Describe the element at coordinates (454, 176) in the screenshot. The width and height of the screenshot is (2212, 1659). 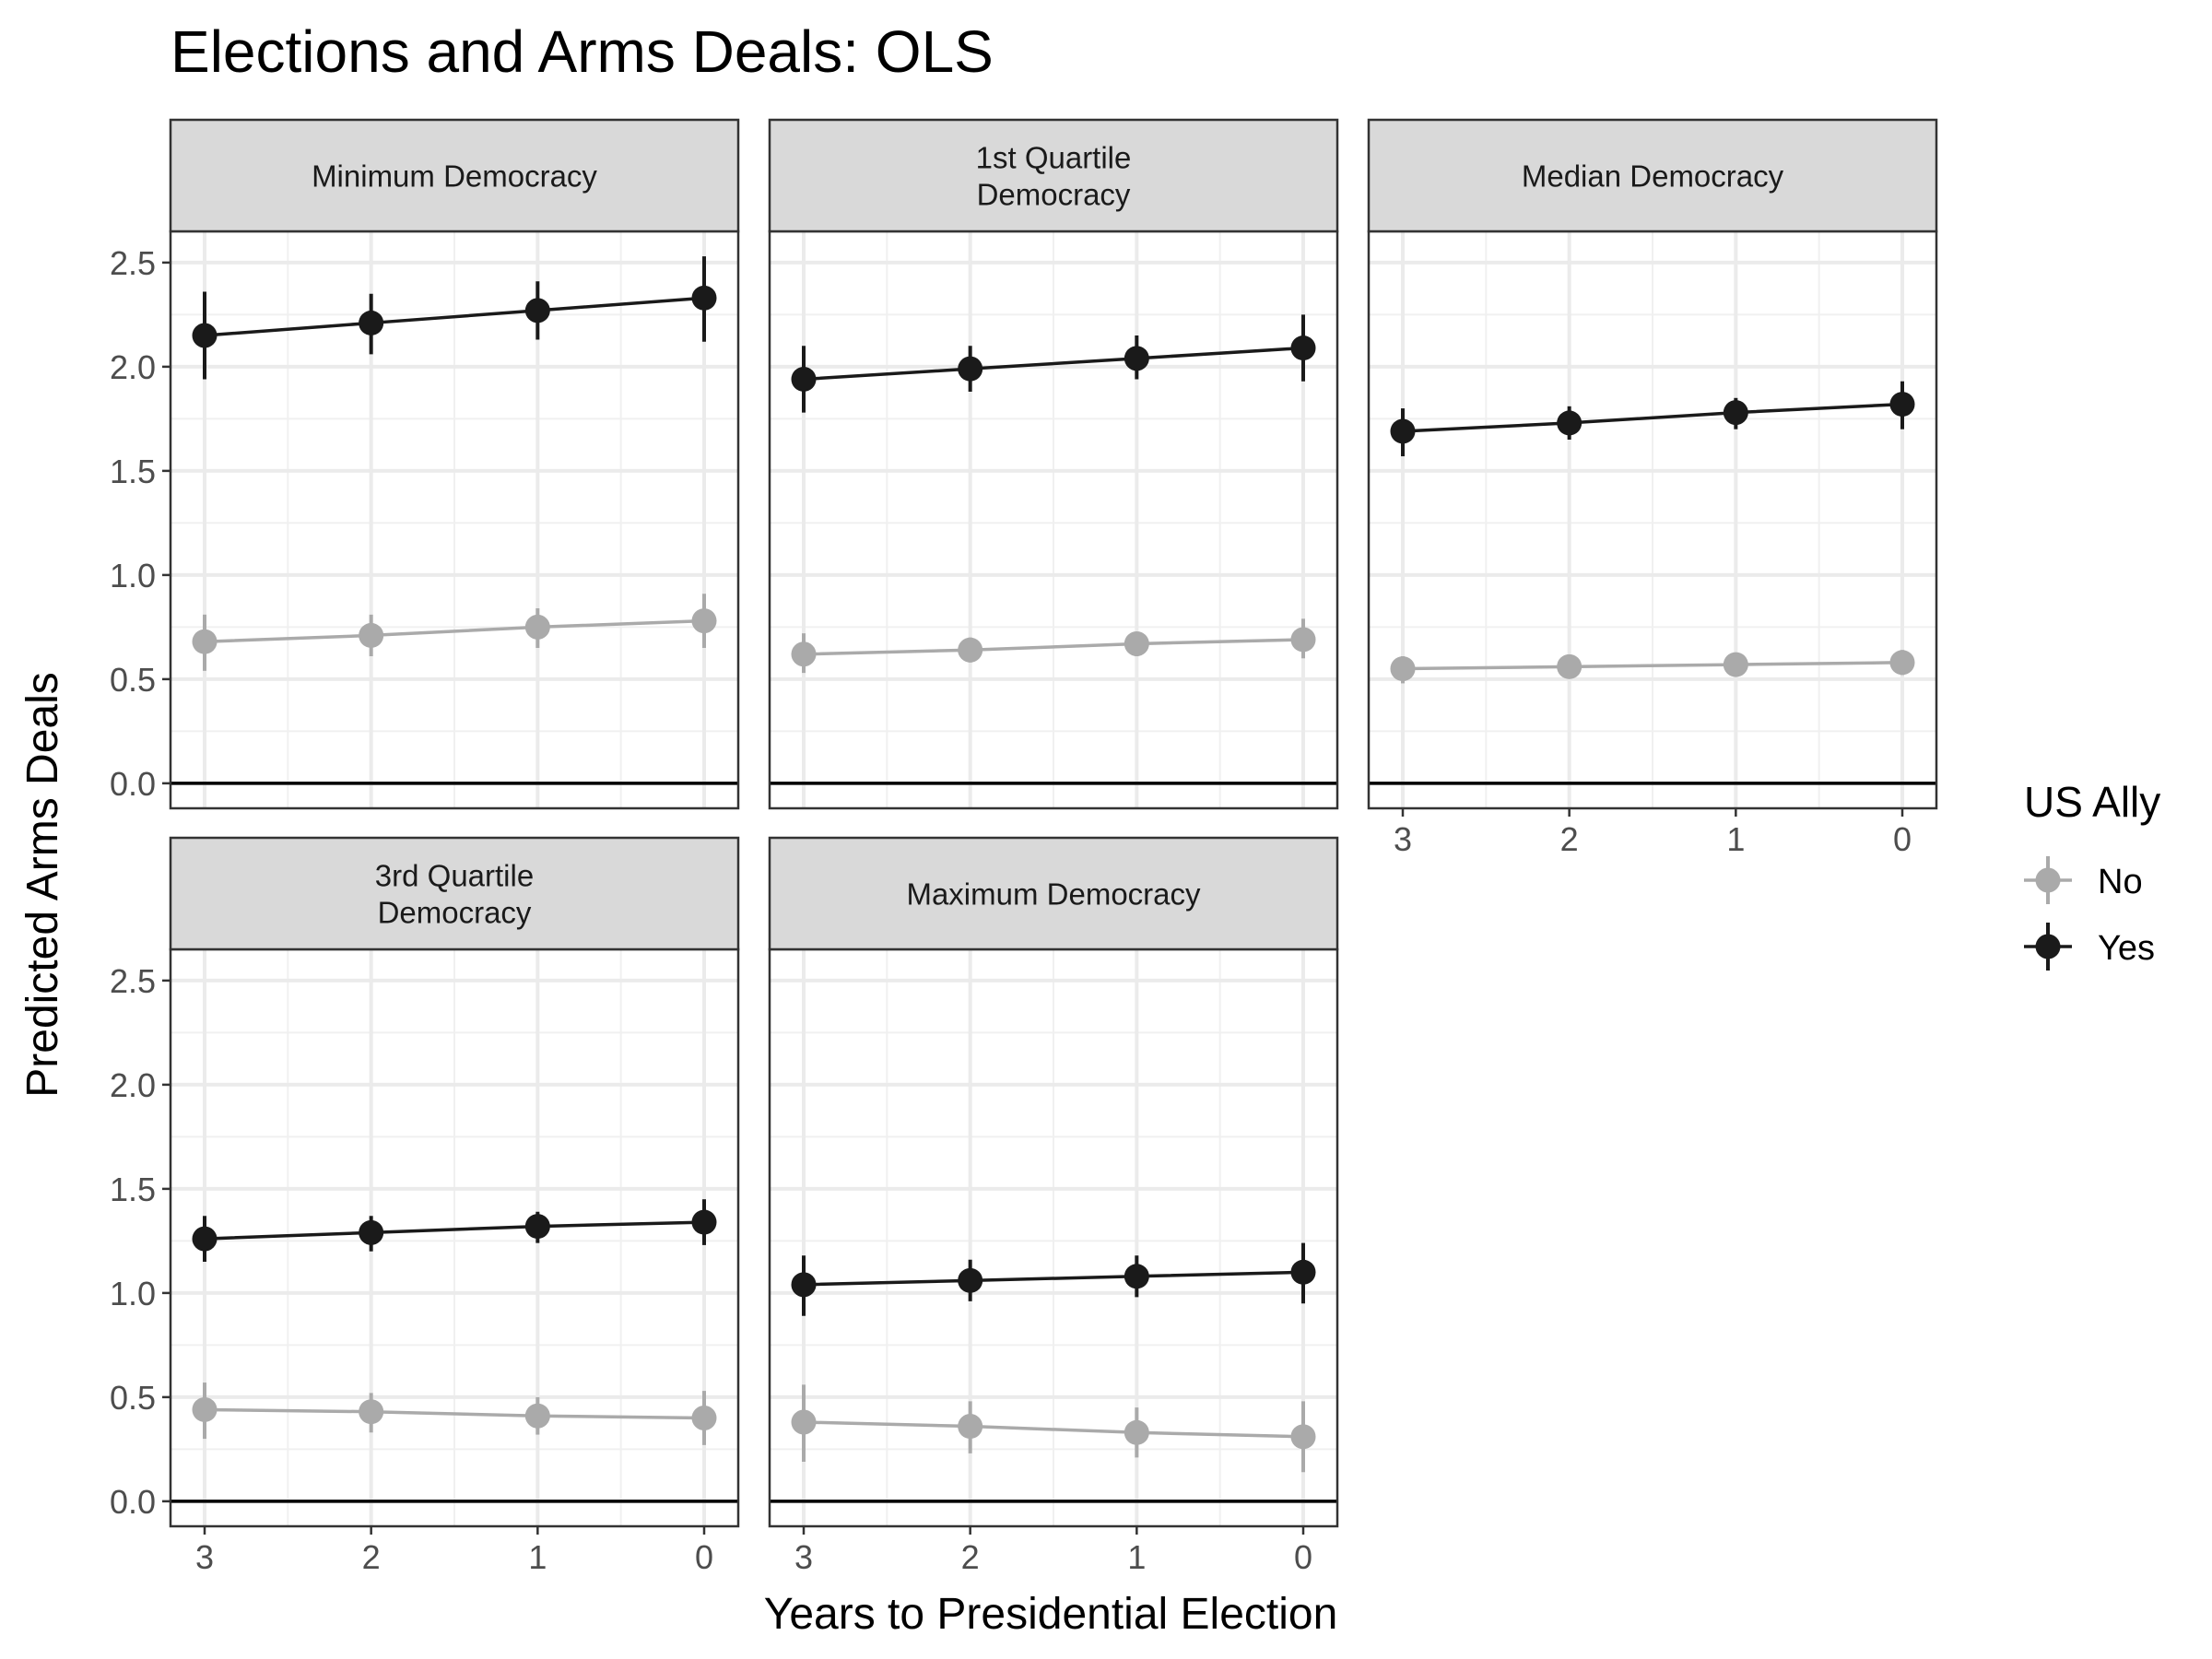
I see `facet-strip-label: Minimum Democracy` at that location.